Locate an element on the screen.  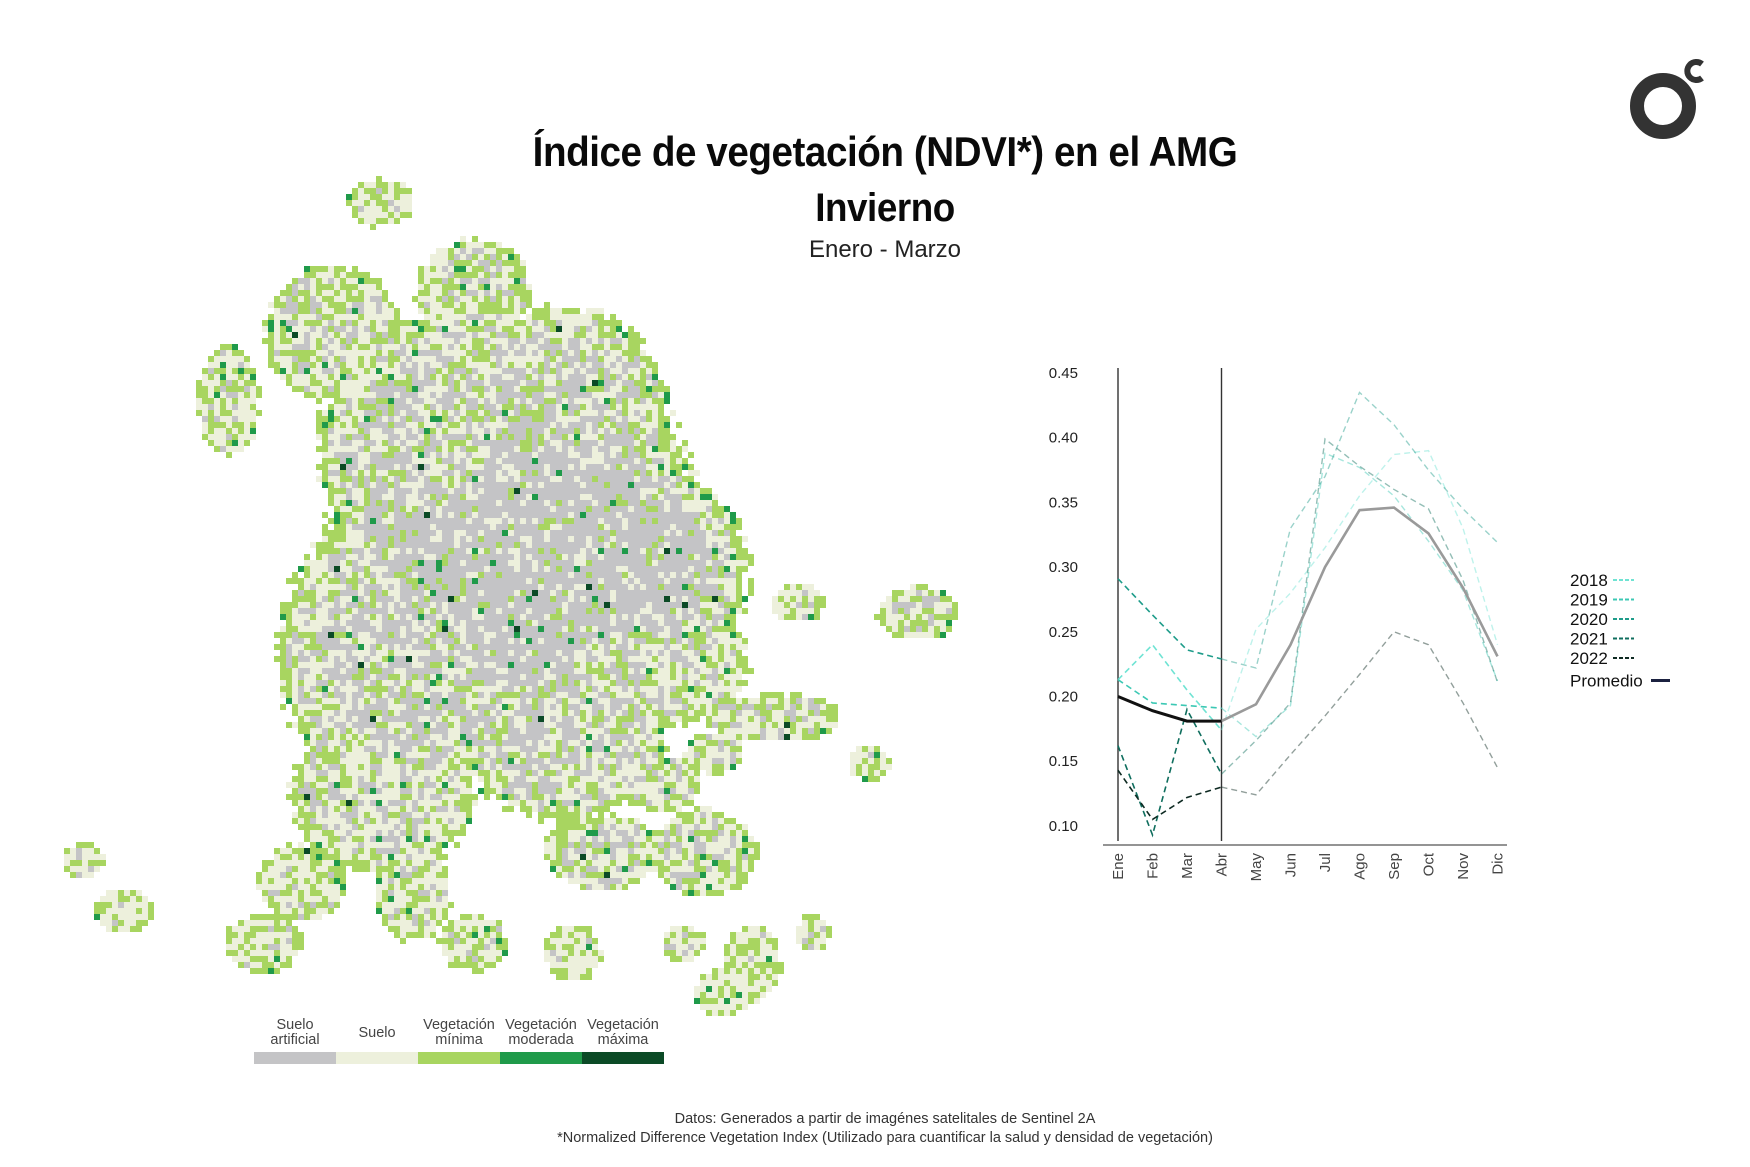
legend-item-vegetacion-moderada: Vegetación moderada is located at coordinates (541, 1048).